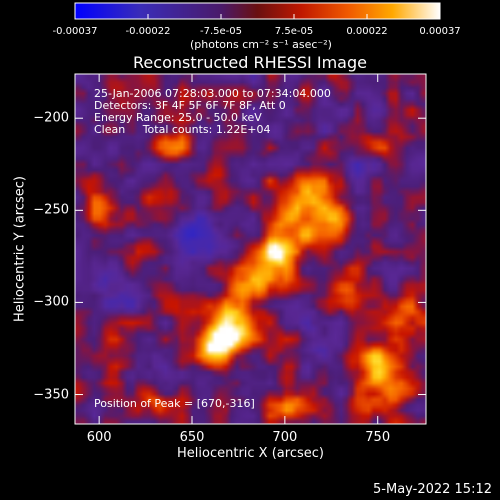 The height and width of the screenshot is (500, 500). I want to click on y-tick-label: −350, so click(51, 395).